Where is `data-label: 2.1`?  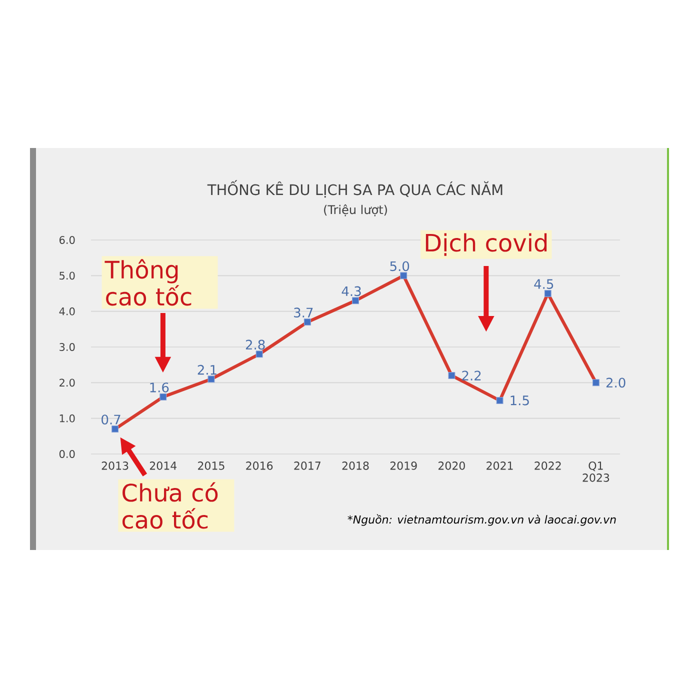 data-label: 2.1 is located at coordinates (207, 369).